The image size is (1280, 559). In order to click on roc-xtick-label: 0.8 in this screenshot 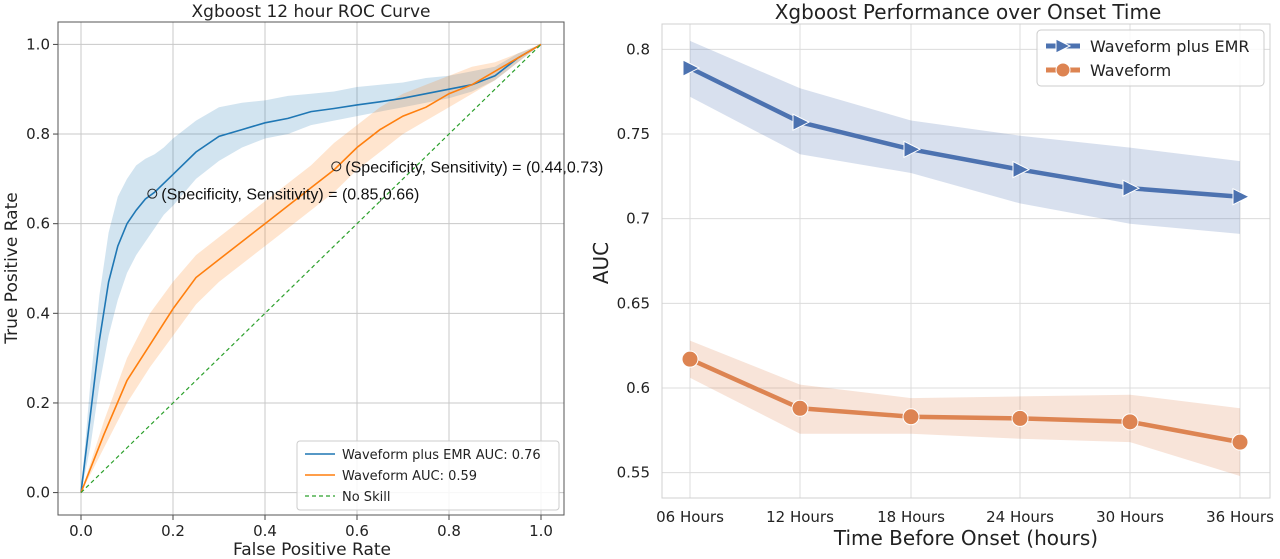, I will do `click(449, 531)`.